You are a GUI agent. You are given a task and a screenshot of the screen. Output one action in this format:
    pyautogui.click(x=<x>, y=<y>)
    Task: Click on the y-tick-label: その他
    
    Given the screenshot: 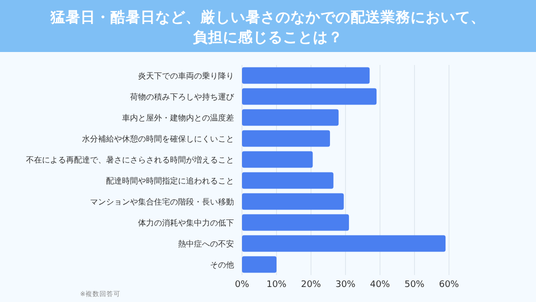 What is the action you would take?
    pyautogui.click(x=222, y=265)
    